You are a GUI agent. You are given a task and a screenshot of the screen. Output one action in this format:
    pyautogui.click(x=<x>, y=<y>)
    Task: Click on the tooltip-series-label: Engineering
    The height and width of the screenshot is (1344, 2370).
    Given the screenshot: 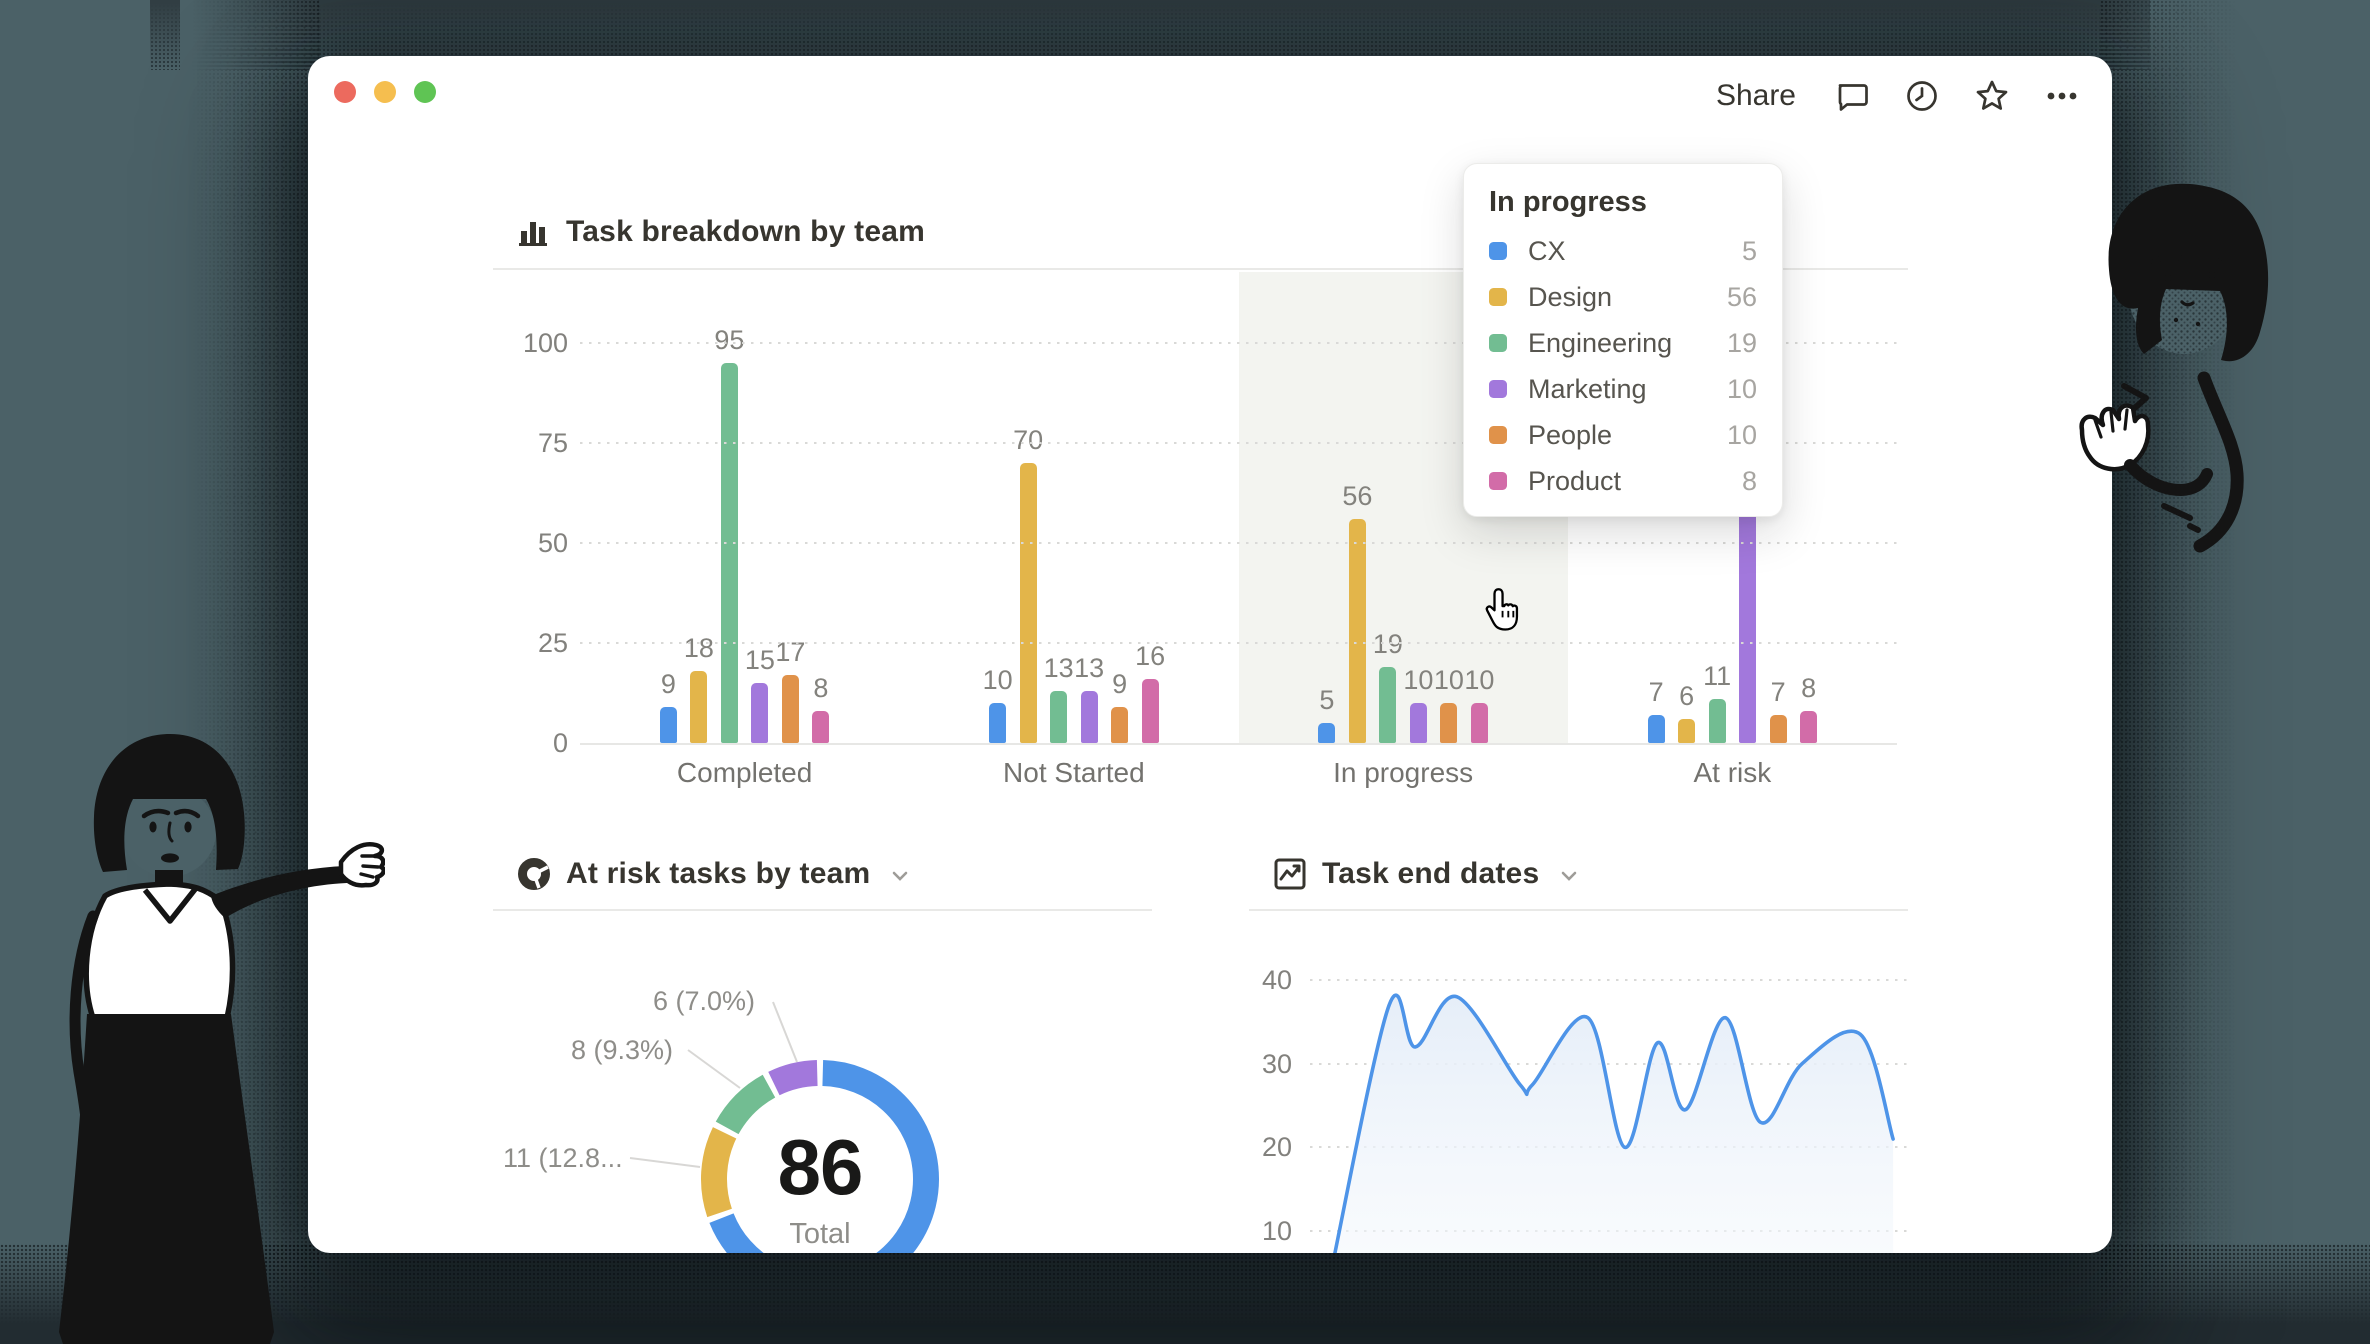 What is the action you would take?
    pyautogui.click(x=1600, y=342)
    